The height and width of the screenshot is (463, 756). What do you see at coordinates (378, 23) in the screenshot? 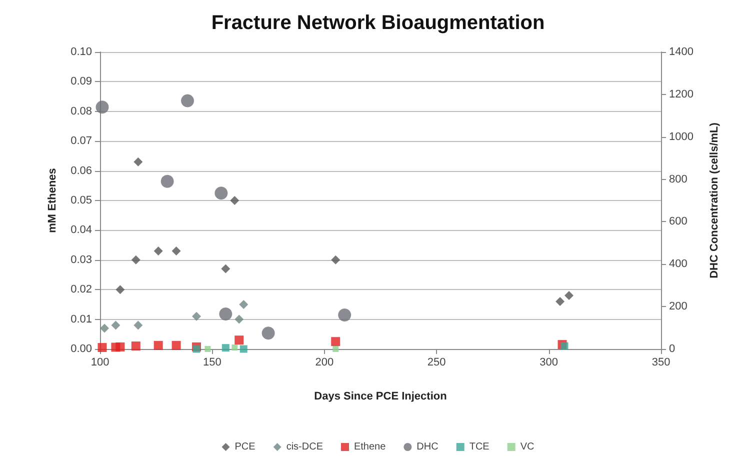
I see `chart-title: Fracture Network Bioaugmentation` at bounding box center [378, 23].